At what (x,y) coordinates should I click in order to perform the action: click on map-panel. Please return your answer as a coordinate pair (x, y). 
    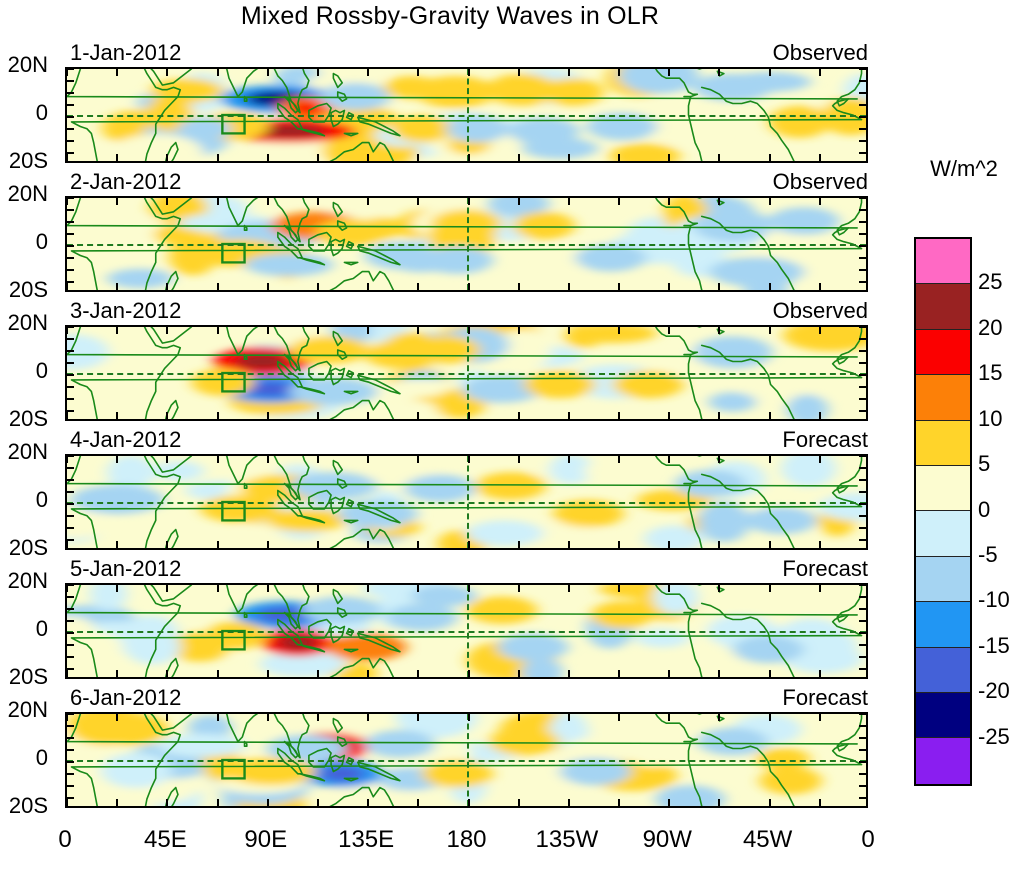
    Looking at the image, I should click on (466, 631).